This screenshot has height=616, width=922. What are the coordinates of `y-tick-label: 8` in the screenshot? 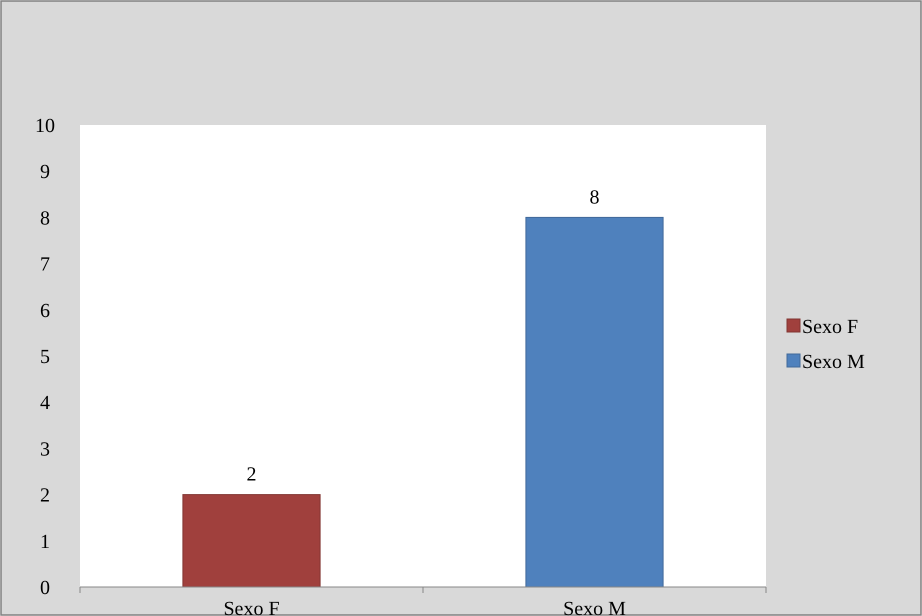 It's located at (45, 218).